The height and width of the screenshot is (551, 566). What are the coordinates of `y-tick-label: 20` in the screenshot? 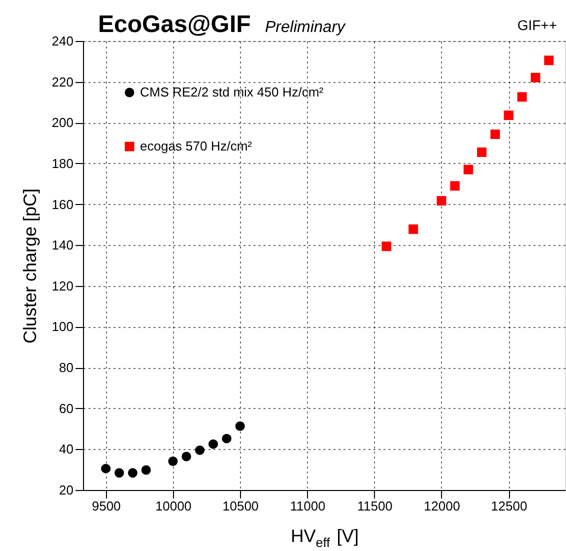 It's located at (66, 490).